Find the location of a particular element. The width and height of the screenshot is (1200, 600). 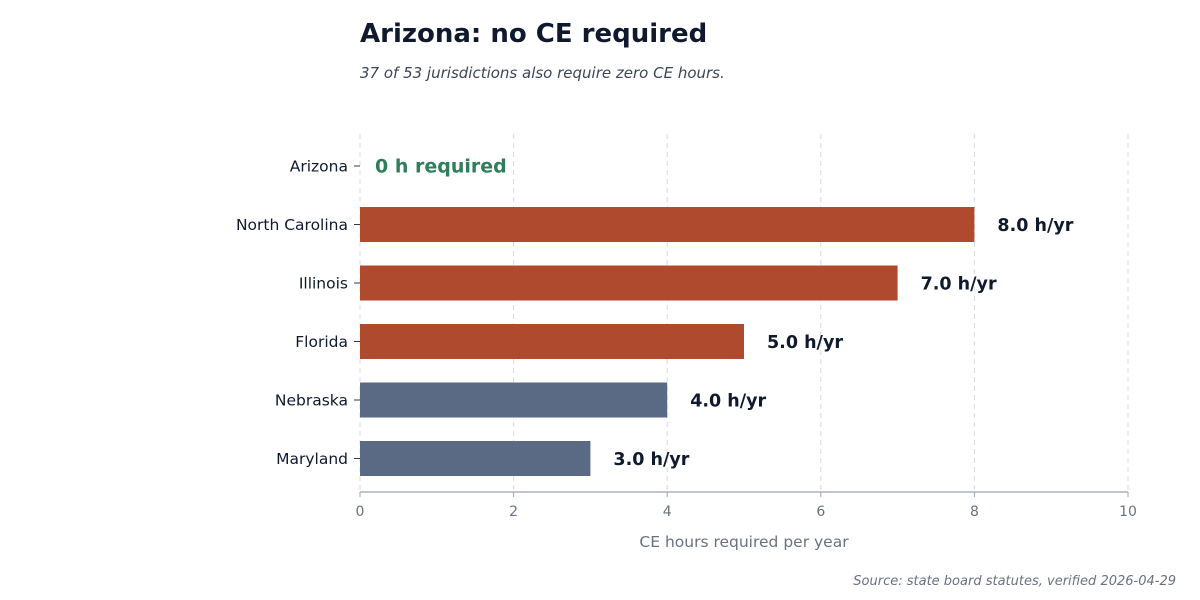

value-label-maryland: 3.0 h/yr is located at coordinates (651, 460).